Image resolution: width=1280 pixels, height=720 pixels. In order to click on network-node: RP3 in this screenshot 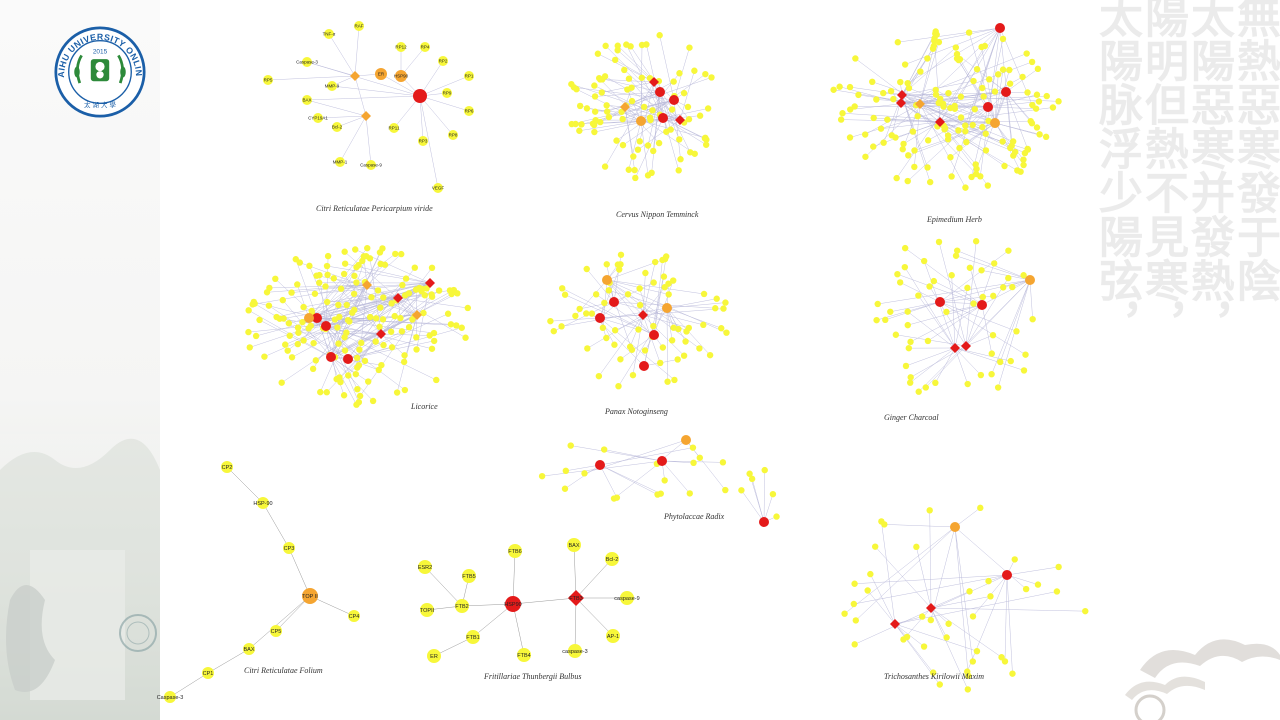, I will do `click(423, 141)`.